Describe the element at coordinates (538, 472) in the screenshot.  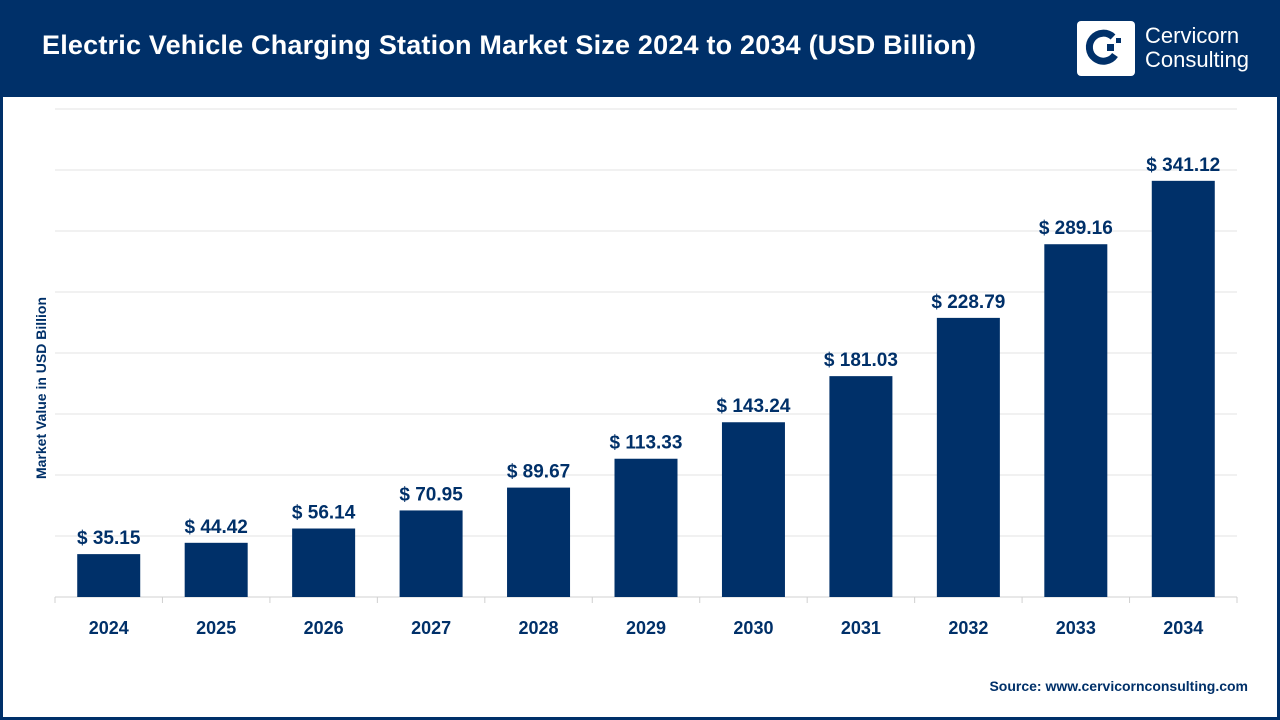
I see `data-label: $ 89.67` at that location.